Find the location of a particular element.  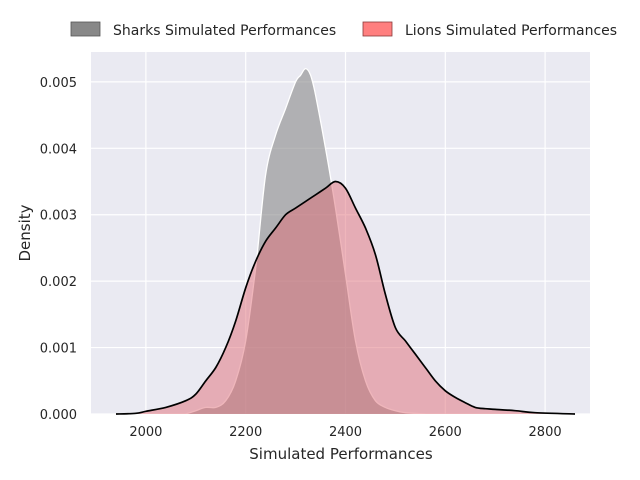

legend-label-sharks: Sharks Simulated Performances is located at coordinates (224, 31).